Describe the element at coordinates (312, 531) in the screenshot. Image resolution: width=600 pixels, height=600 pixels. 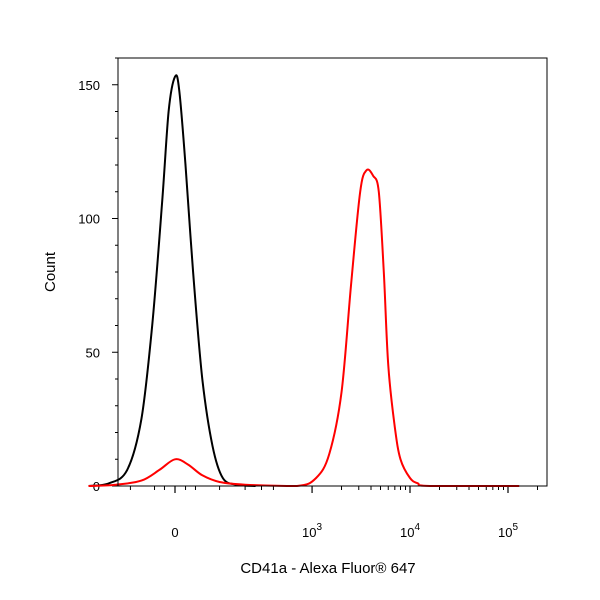
I see `x-tick-label: 10³` at that location.